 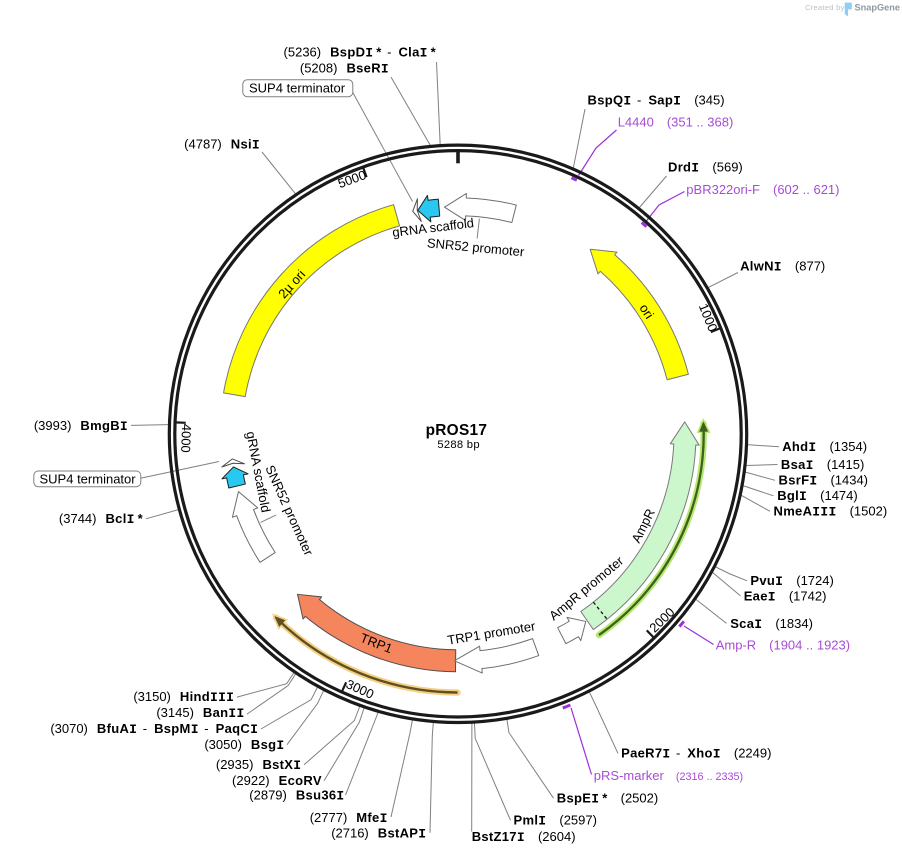 What do you see at coordinates (186, 438) in the screenshot?
I see `svg-text: 4000` at bounding box center [186, 438].